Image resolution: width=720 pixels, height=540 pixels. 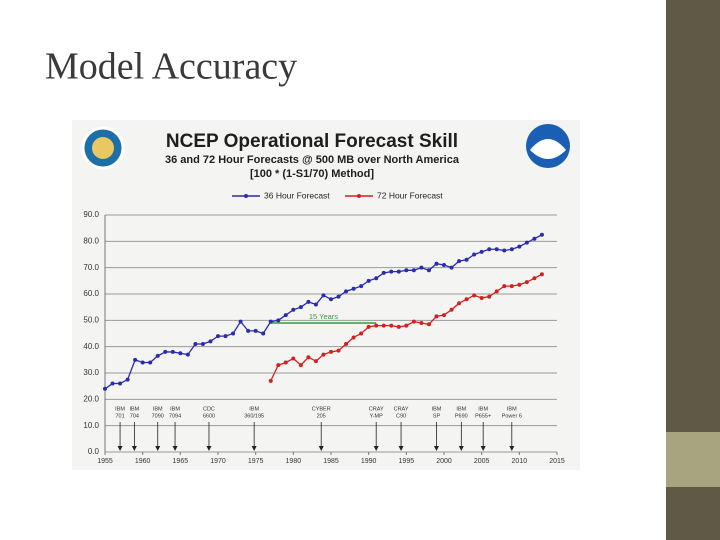 What do you see at coordinates (91, 319) in the screenshot?
I see `y-tick-label: 50.0` at bounding box center [91, 319].